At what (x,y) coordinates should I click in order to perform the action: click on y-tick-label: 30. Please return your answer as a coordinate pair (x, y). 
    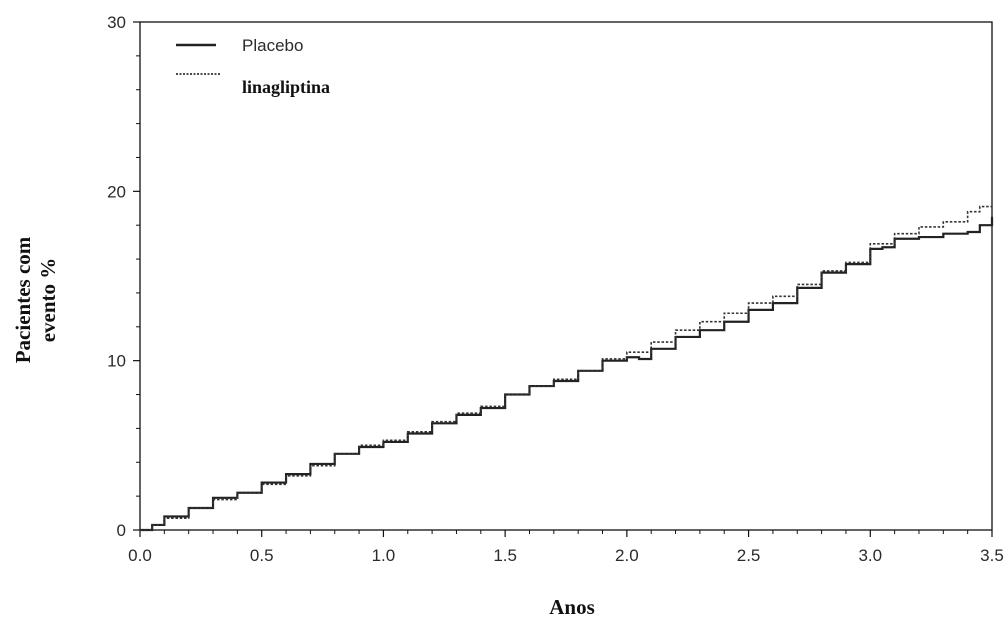
    Looking at the image, I should click on (116, 22).